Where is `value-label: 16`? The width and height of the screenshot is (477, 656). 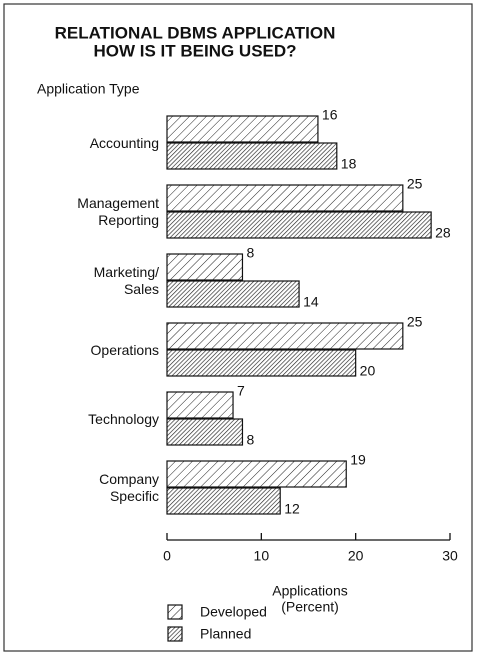
value-label: 16 is located at coordinates (330, 115).